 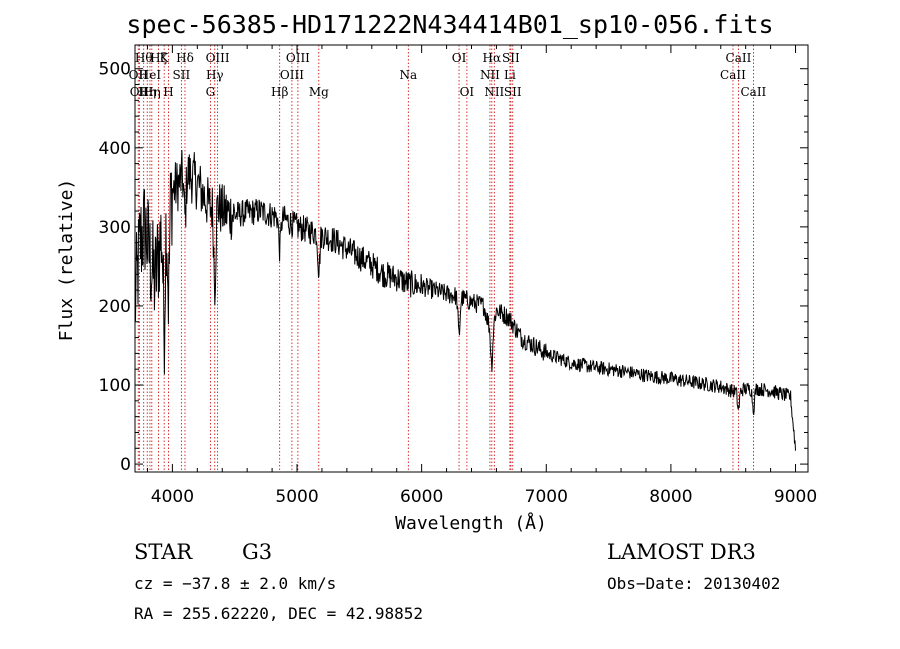 What do you see at coordinates (408, 75) in the screenshot?
I see `line-label: Na` at bounding box center [408, 75].